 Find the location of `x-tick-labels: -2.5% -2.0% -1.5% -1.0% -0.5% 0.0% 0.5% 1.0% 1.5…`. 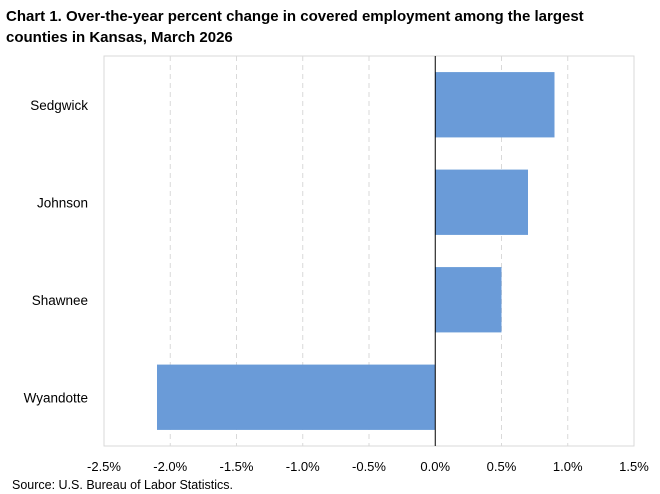

x-tick-labels: -2.5% -2.0% -1.5% -1.0% -0.5% 0.0% 0.5% 1.0% 1.5… is located at coordinates (368, 466).